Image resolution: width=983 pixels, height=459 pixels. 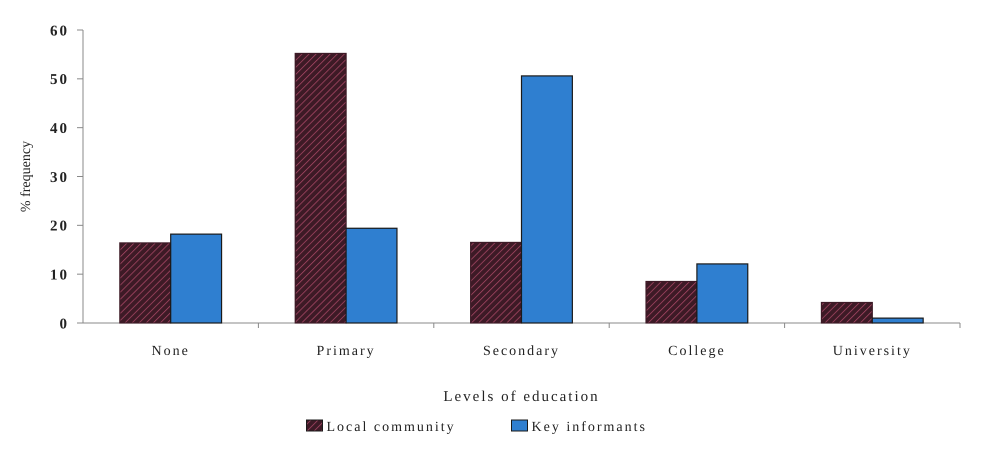 What do you see at coordinates (59, 178) in the screenshot?
I see `y-tick-label: 30` at bounding box center [59, 178].